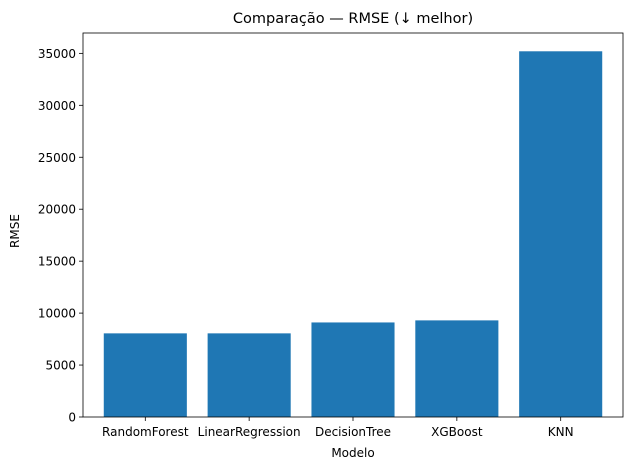 This screenshot has height=474, width=630. I want to click on y-axis-label: RMSE, so click(15, 231).